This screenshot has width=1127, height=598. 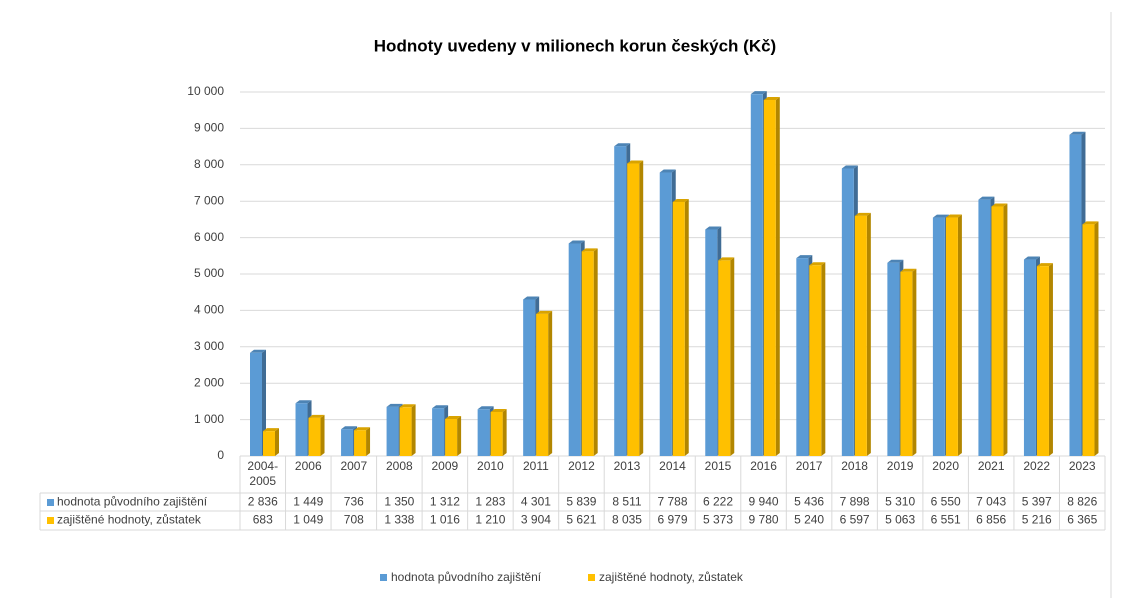 What do you see at coordinates (671, 577) in the screenshot?
I see `legend-label: zajištěné hodnoty, zůstatek` at bounding box center [671, 577].